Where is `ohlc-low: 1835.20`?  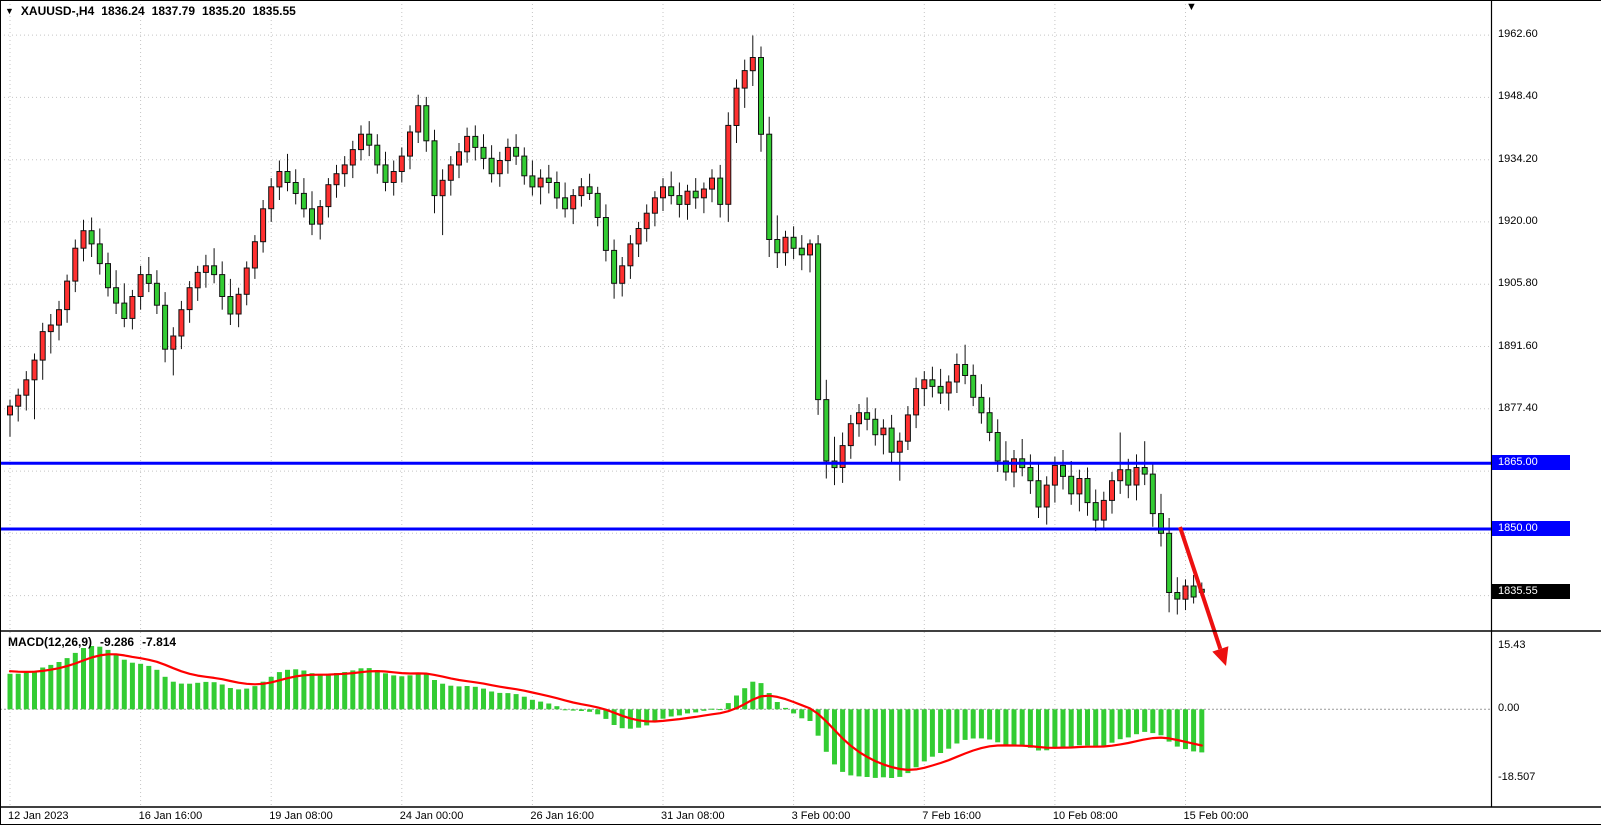 ohlc-low: 1835.20 is located at coordinates (224, 11).